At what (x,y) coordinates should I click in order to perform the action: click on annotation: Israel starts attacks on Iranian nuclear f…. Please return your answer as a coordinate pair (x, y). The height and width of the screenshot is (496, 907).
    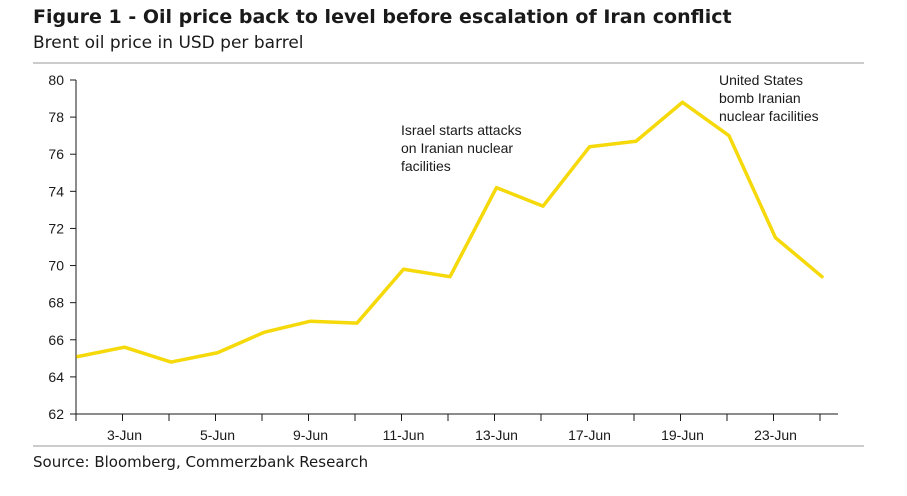
    Looking at the image, I should click on (461, 148).